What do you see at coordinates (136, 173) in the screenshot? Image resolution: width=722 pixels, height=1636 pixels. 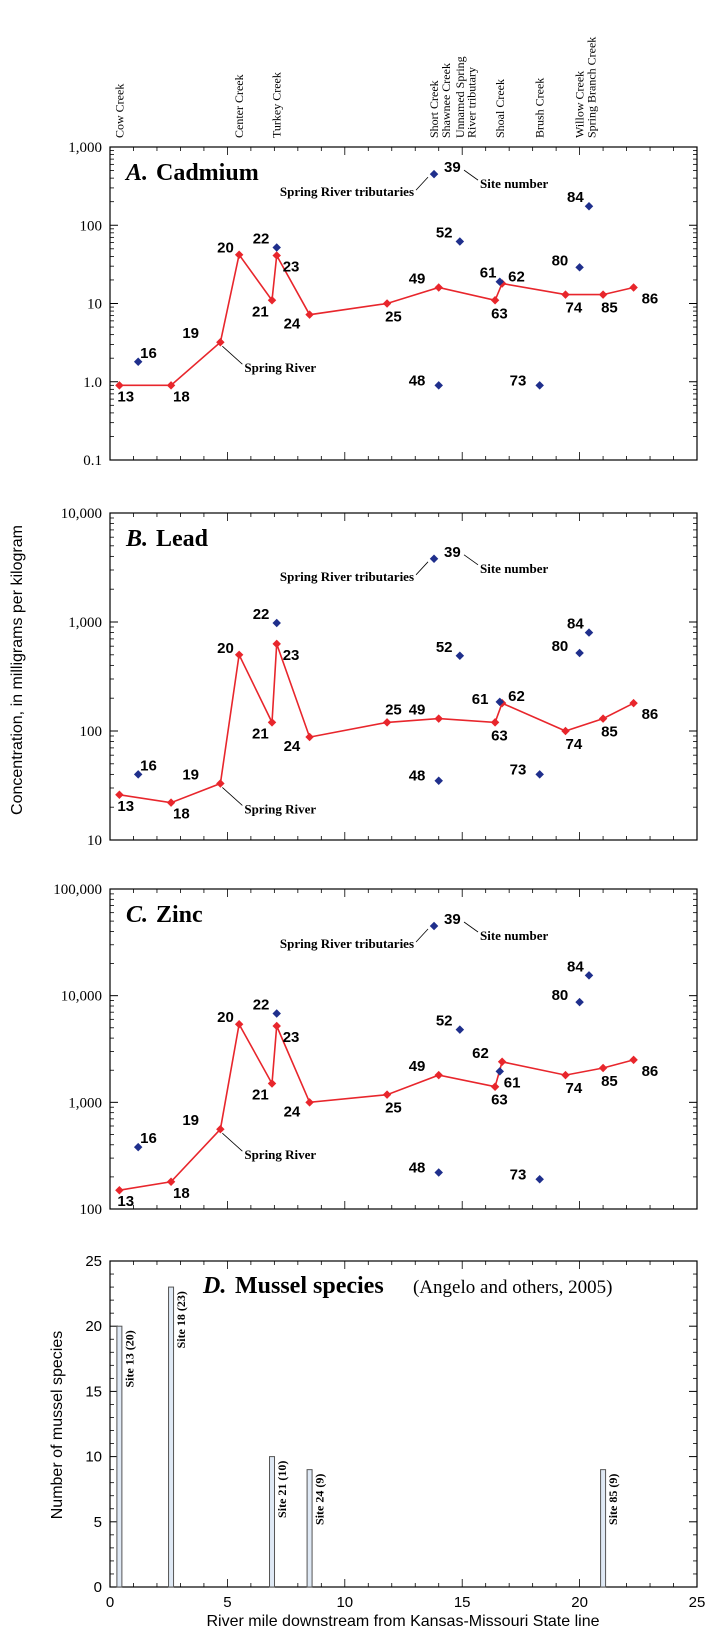 I see `panel-cadmium-letter: A.` at bounding box center [136, 173].